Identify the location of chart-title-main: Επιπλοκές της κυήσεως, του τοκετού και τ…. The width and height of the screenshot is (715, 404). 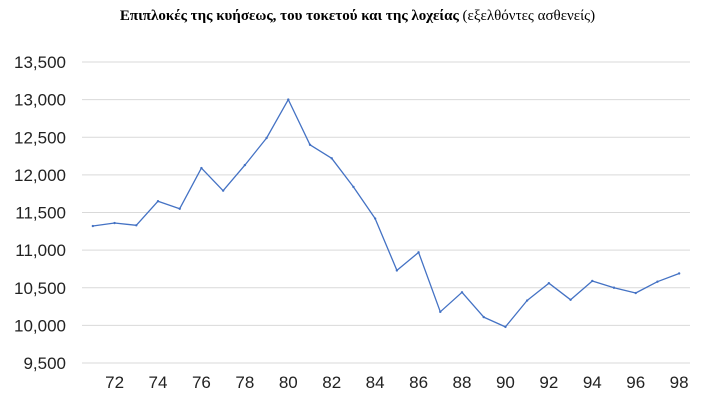
(289, 16).